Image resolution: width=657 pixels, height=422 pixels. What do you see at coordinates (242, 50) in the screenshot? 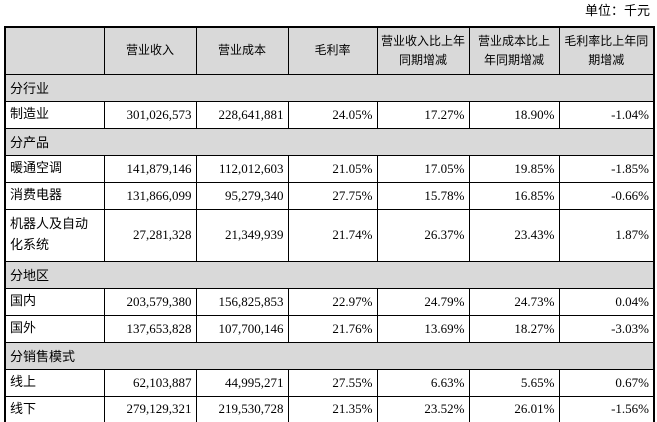
I see `column-header-cost: 营业成本` at bounding box center [242, 50].